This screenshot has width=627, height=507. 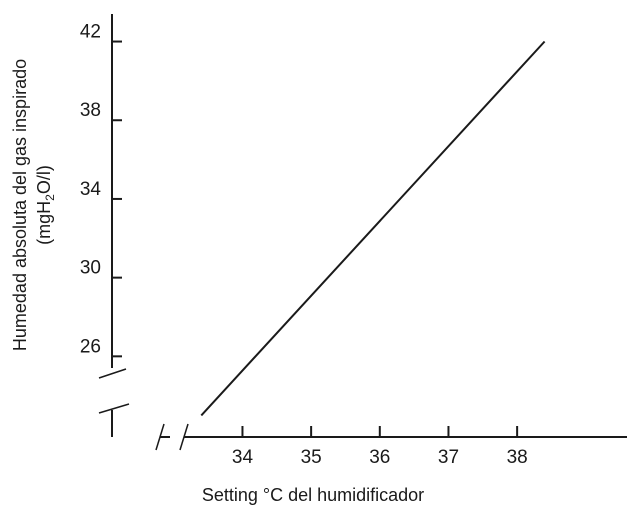 I want to click on y-axis-title-line2: (mgH2O/l), so click(x=45, y=205).